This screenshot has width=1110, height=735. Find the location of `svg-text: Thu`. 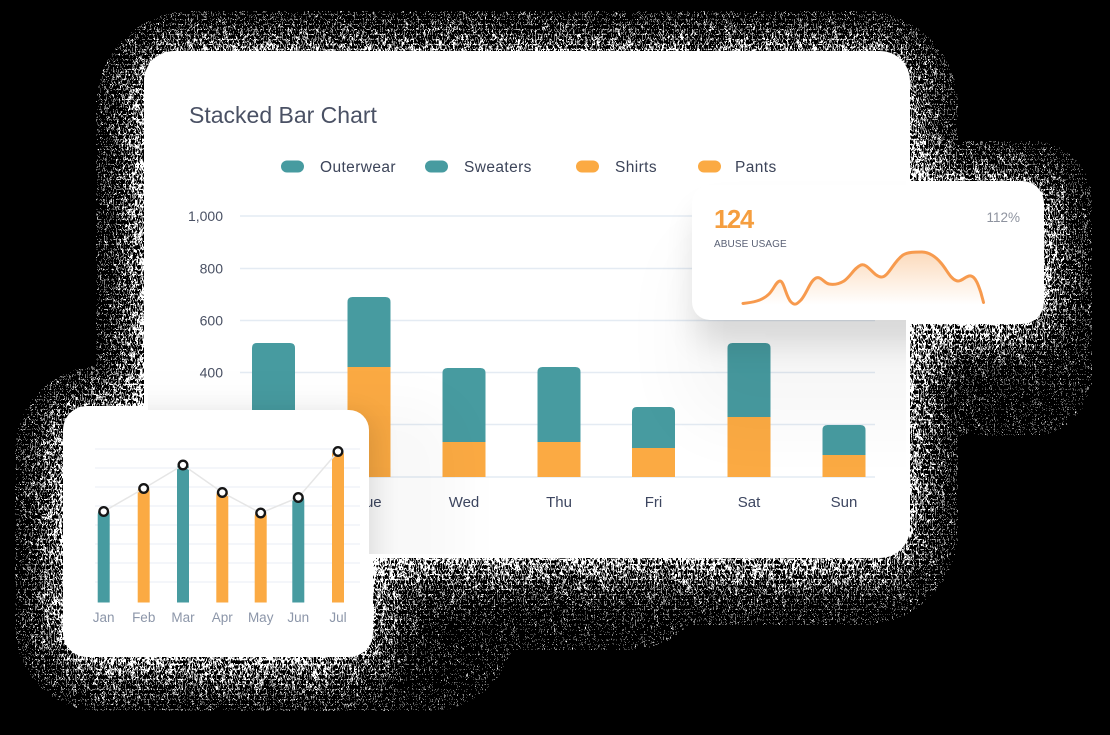

svg-text: Thu is located at coordinates (559, 502).